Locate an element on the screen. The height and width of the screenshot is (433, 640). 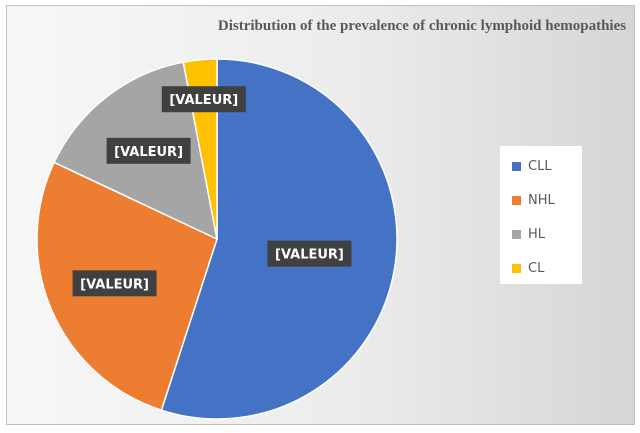
data-label-hl: [VALEUR] is located at coordinates (148, 150).